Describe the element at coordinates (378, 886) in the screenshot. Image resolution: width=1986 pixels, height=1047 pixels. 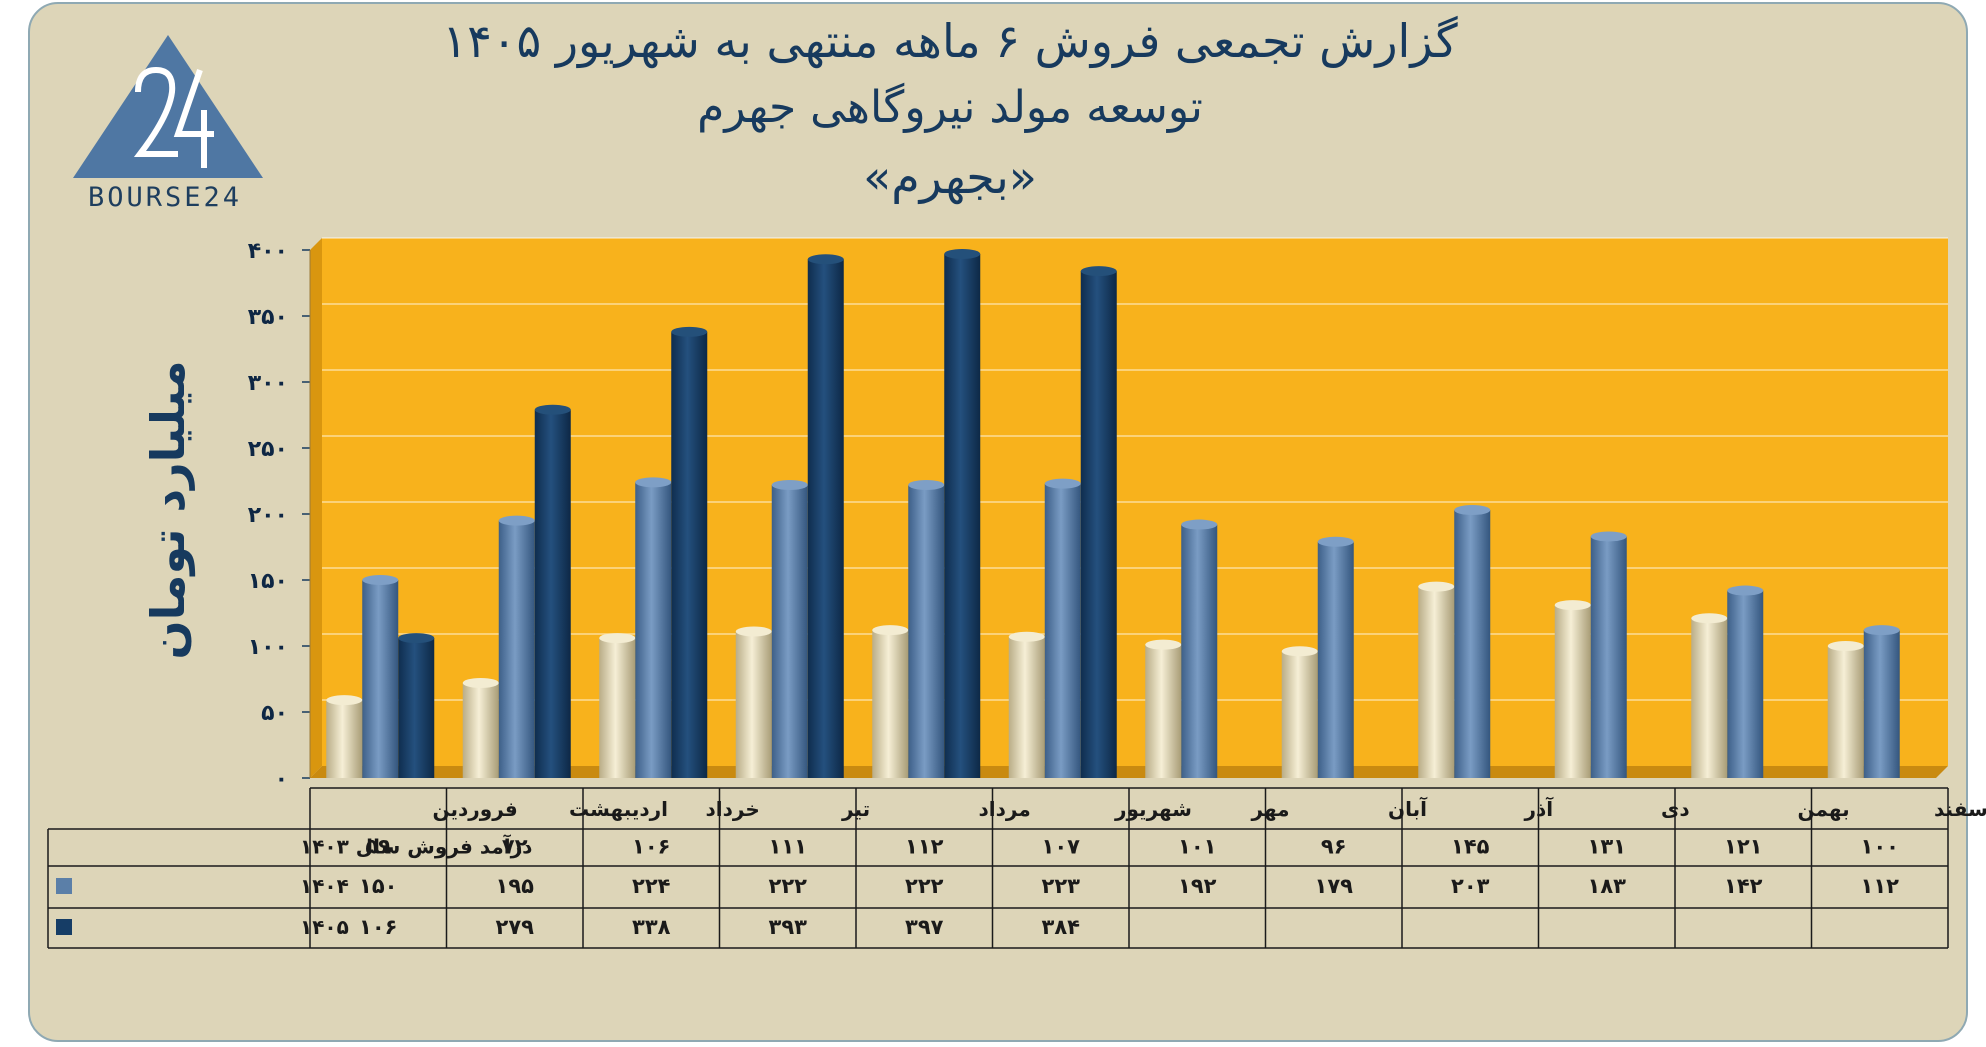
I see `data-label: ۱۵۰` at that location.